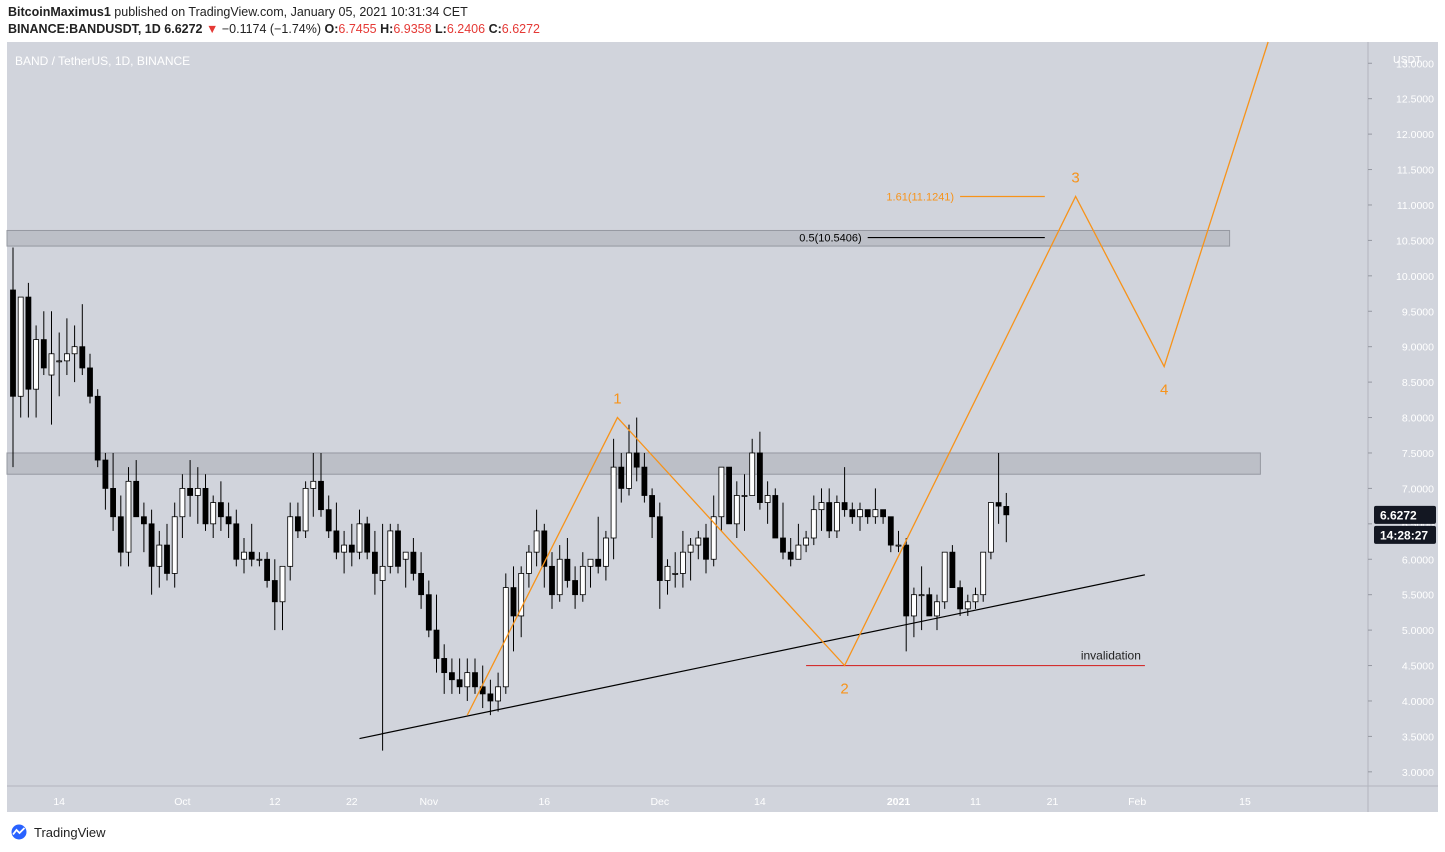 Image resolution: width=1445 pixels, height=852 pixels. I want to click on footer-brand: TradingView, so click(57, 832).